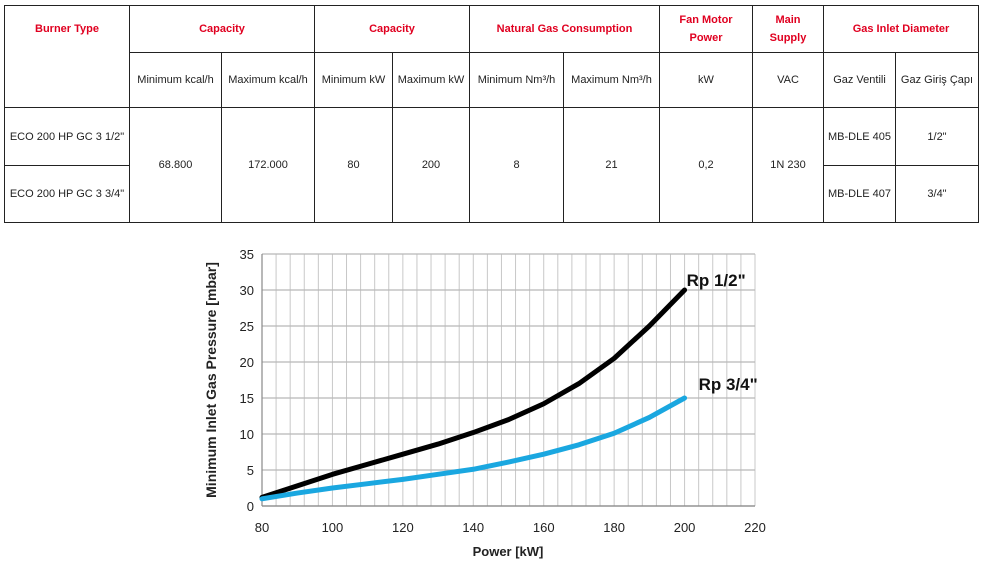 The height and width of the screenshot is (561, 984). I want to click on y-tick-label: 25, so click(247, 326).